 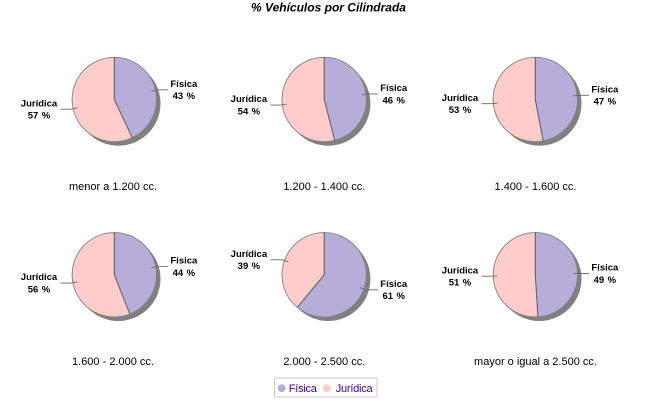 I want to click on svg-text: 2.000 - 2.500 cc., so click(x=324, y=362).